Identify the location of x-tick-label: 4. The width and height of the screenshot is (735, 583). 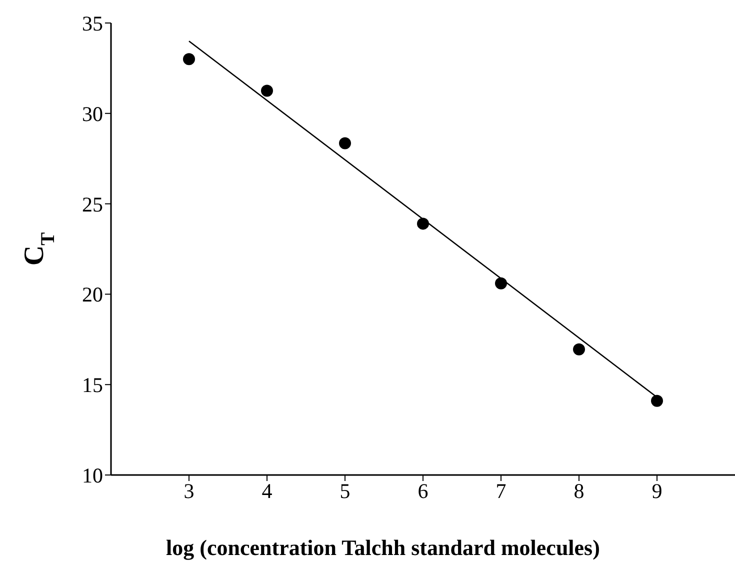
(267, 490).